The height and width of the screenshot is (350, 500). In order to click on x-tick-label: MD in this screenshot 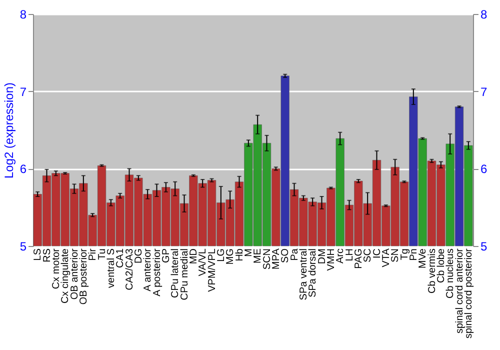, I will do `click(194, 256)`.